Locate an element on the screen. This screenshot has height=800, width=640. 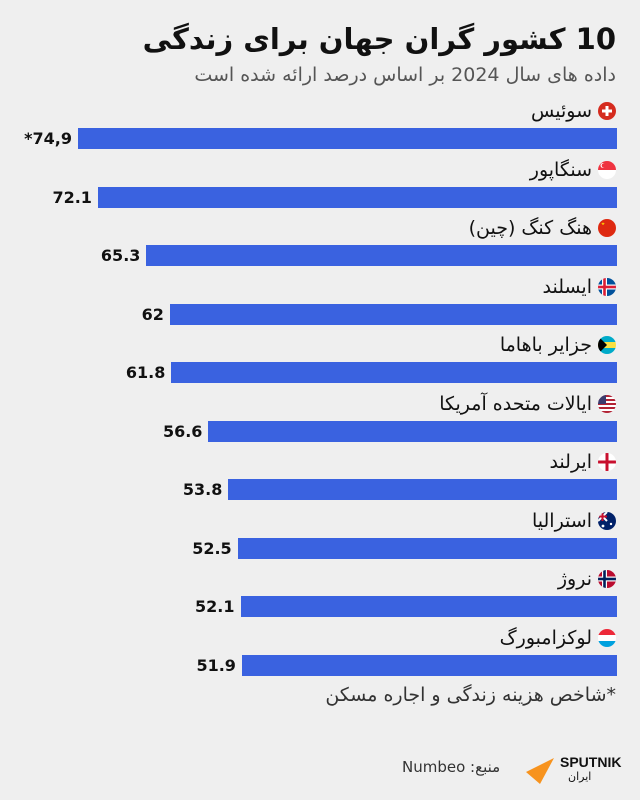
singapore-flag-icon is located at coordinates (607, 169).